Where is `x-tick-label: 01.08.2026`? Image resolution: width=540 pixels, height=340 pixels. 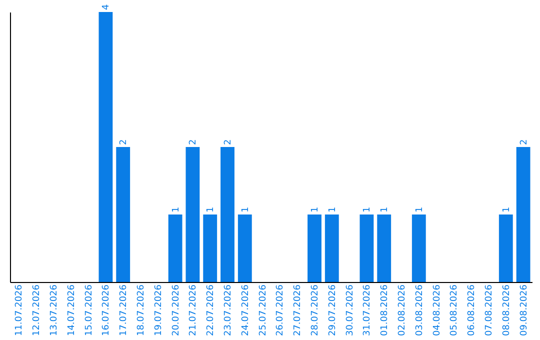 x-tick-label: 01.08.2026 is located at coordinates (385, 310).